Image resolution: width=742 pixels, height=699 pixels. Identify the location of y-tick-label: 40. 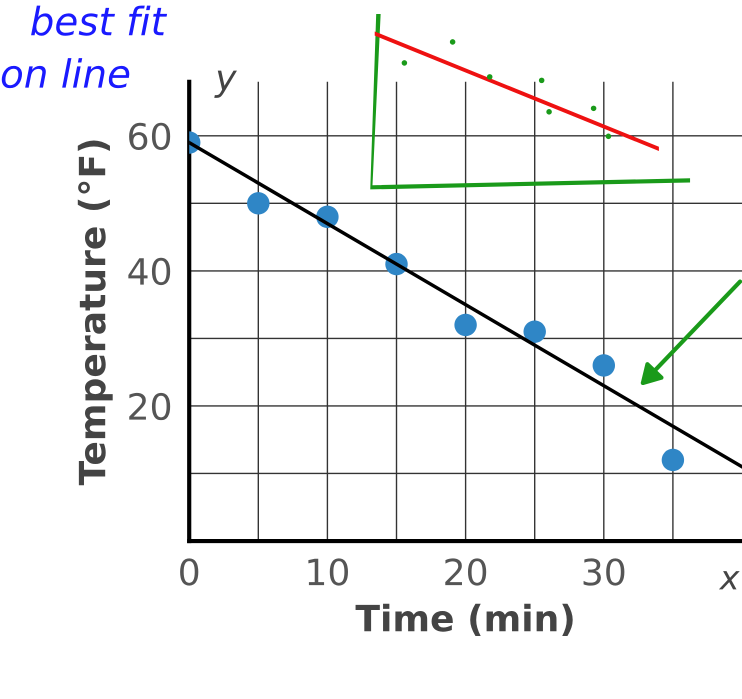
(149, 272).